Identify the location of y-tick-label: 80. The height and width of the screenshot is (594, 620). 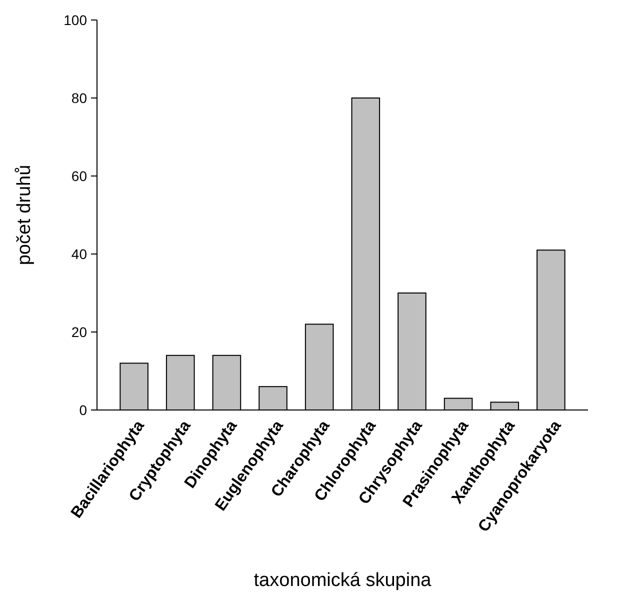
(79, 98).